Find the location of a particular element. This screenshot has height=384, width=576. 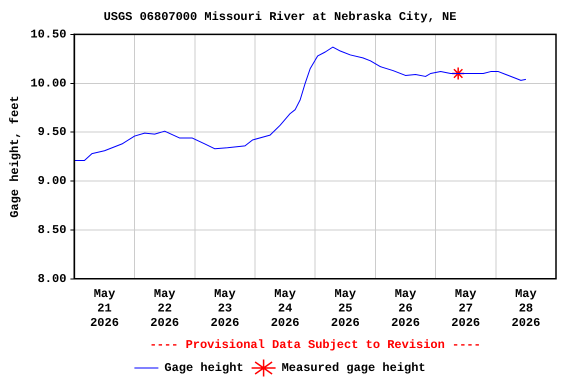

y-tick-label: 10.00 is located at coordinates (48, 83).